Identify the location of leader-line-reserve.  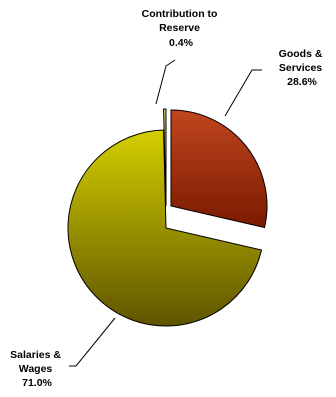
(165, 82).